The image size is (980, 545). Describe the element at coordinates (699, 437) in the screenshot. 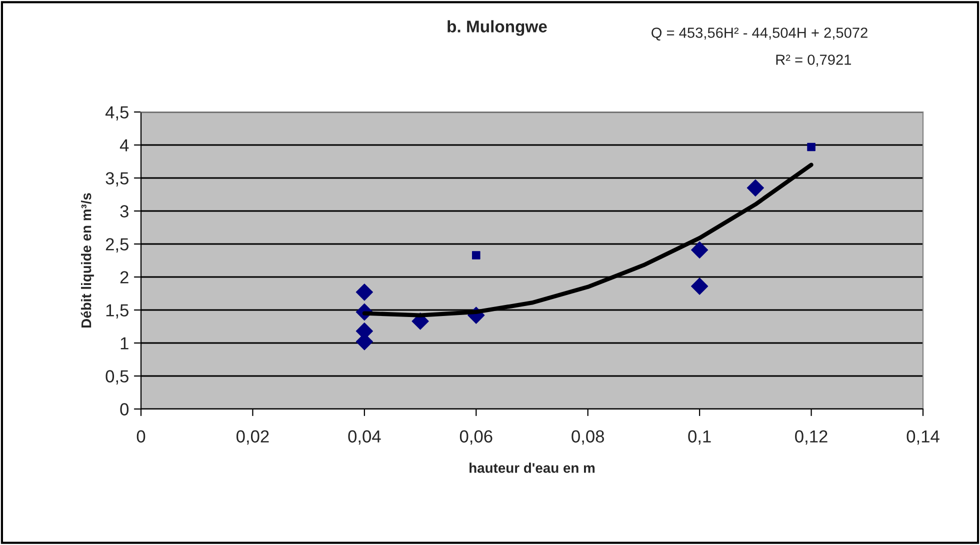

I see `x-tick-label: 0,1` at that location.